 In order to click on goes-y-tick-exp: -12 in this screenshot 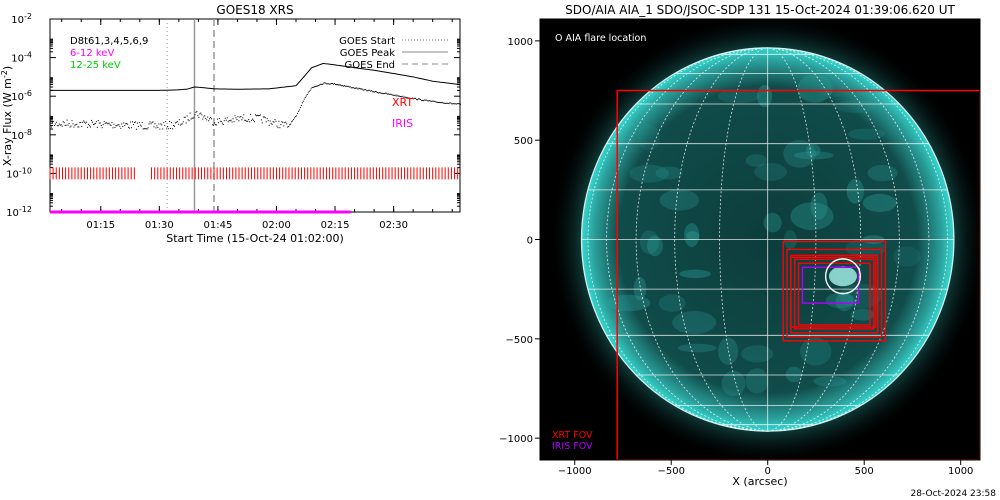, I will do `click(25, 209)`.